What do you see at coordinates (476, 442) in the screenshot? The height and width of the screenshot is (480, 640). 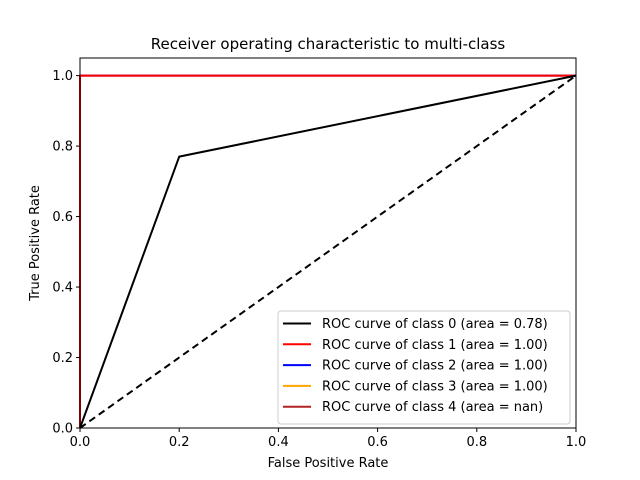 I see `x-tick-label: 0.8` at bounding box center [476, 442].